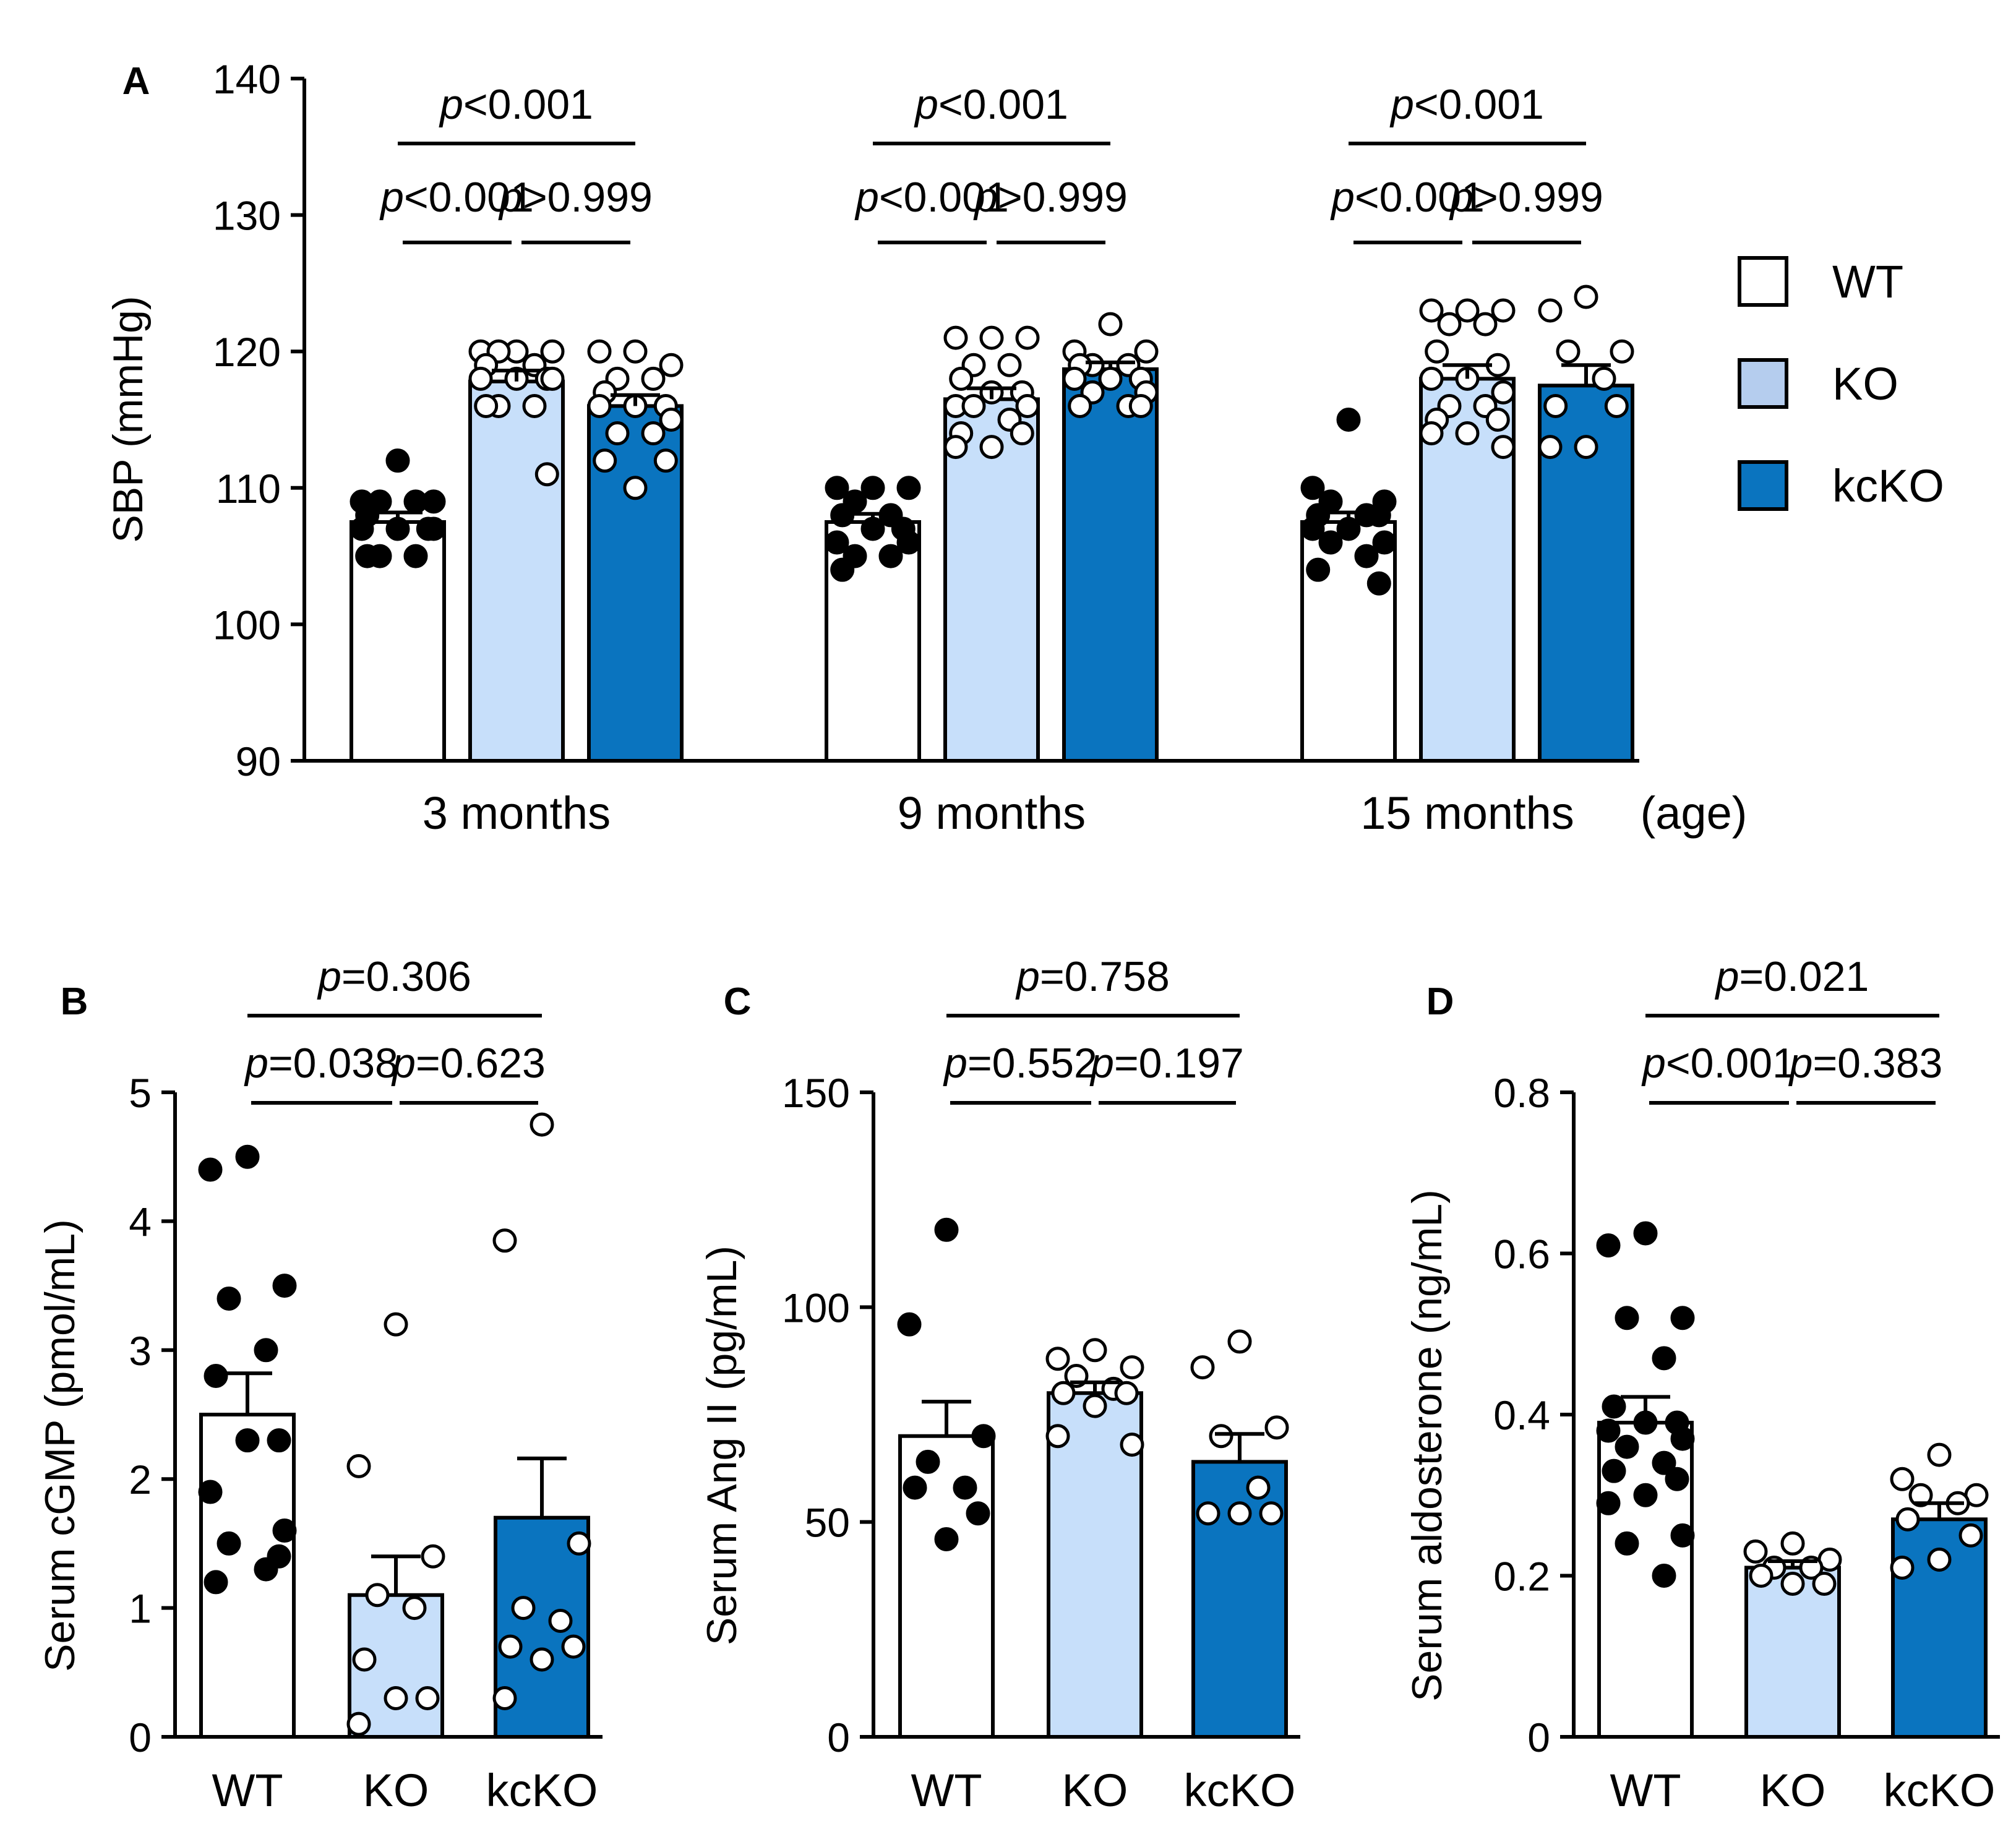 Image resolution: width=2016 pixels, height=1829 pixels. I want to click on panel-label-c: C, so click(738, 1001).